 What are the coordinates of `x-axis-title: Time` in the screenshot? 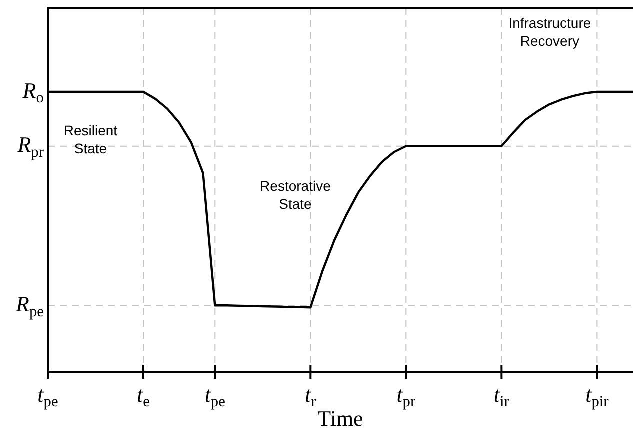 It's located at (341, 418).